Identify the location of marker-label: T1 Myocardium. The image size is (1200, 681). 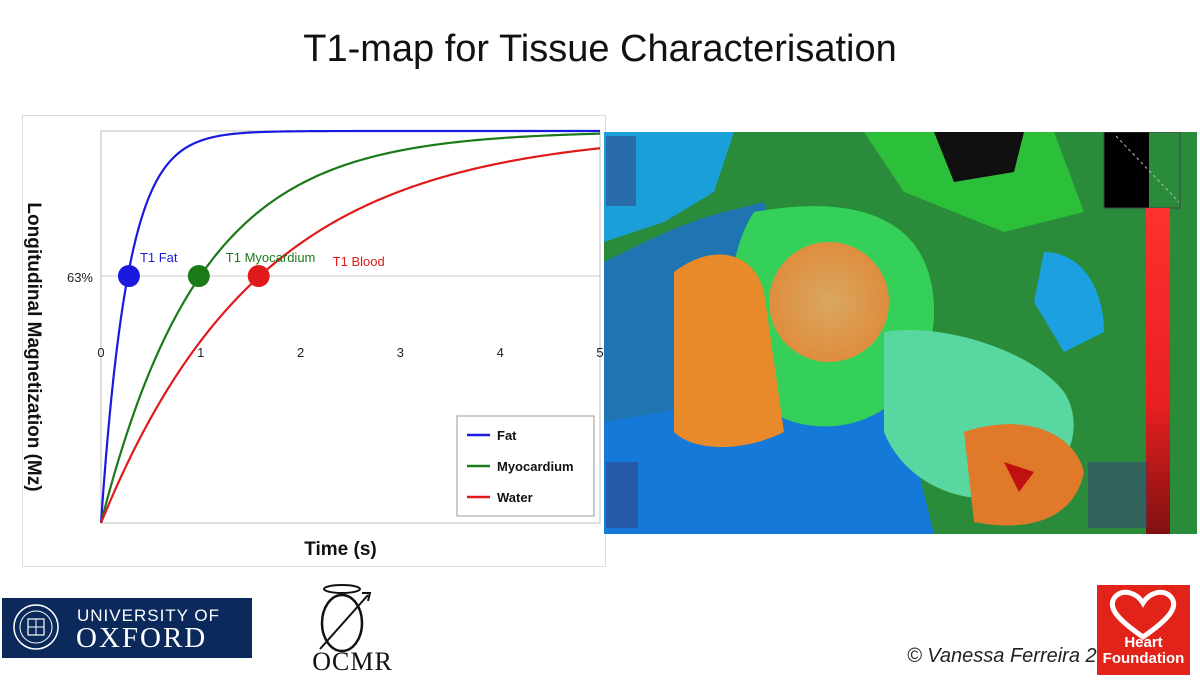
(271, 257).